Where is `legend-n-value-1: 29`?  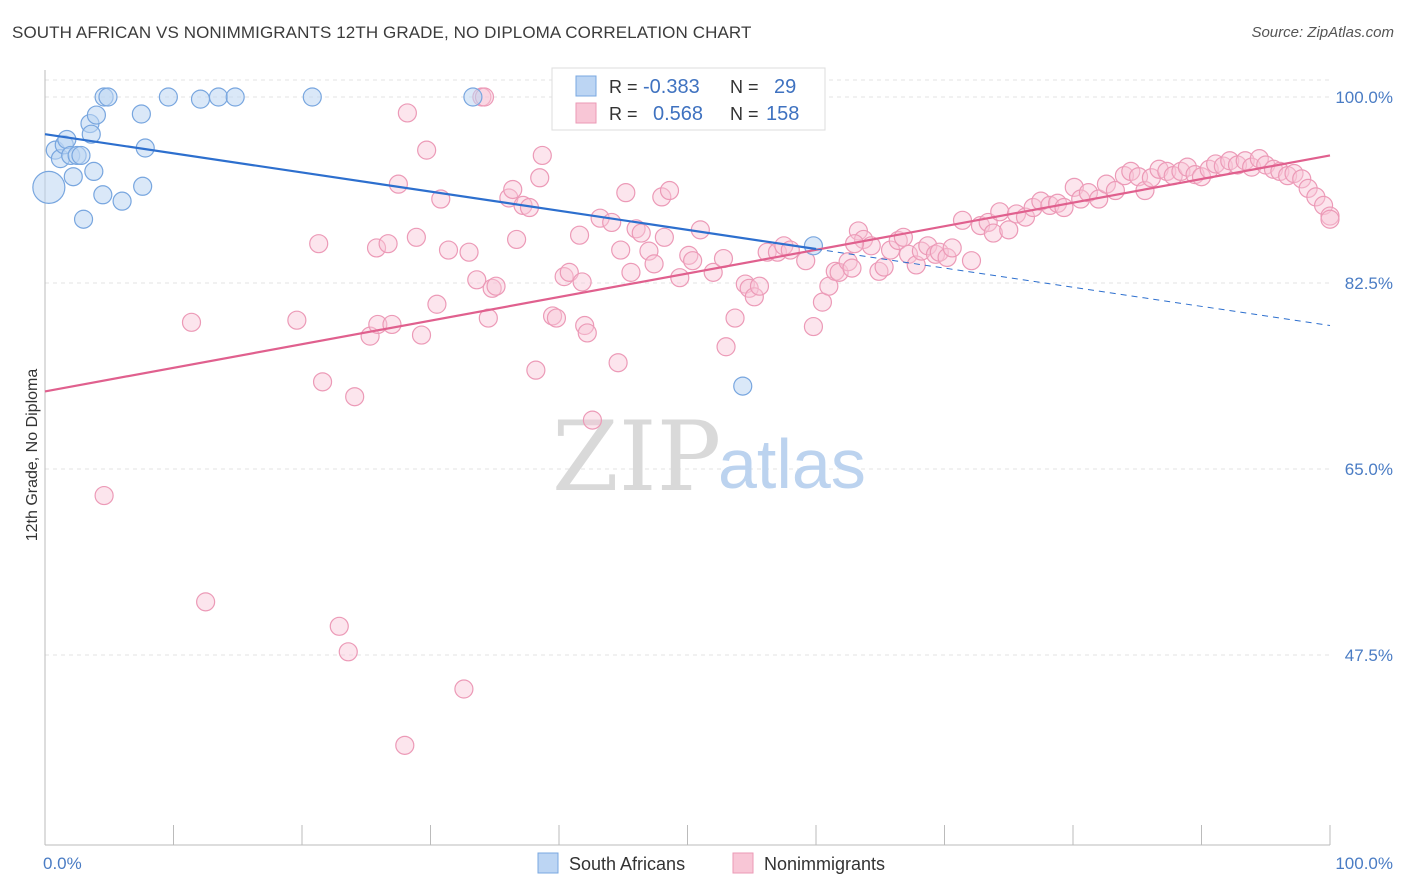
legend-n-value-1: 29 is located at coordinates (785, 87).